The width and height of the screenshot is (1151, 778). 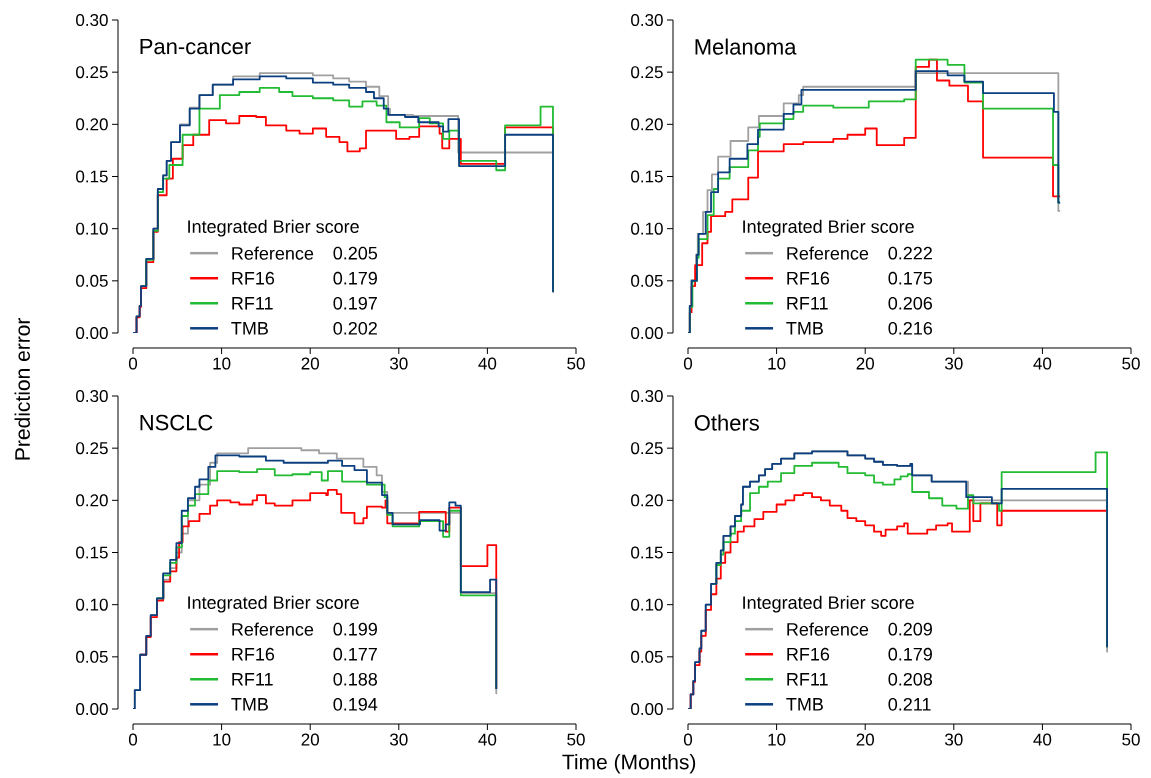 What do you see at coordinates (355, 679) in the screenshot?
I see `annotation: 0.188` at bounding box center [355, 679].